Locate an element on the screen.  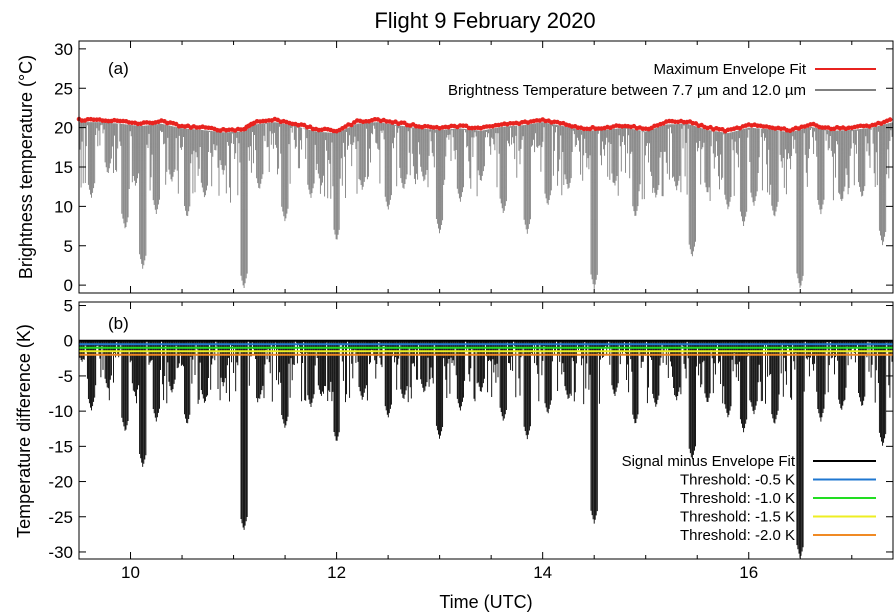
x-tick-label: 12 is located at coordinates (336, 572).